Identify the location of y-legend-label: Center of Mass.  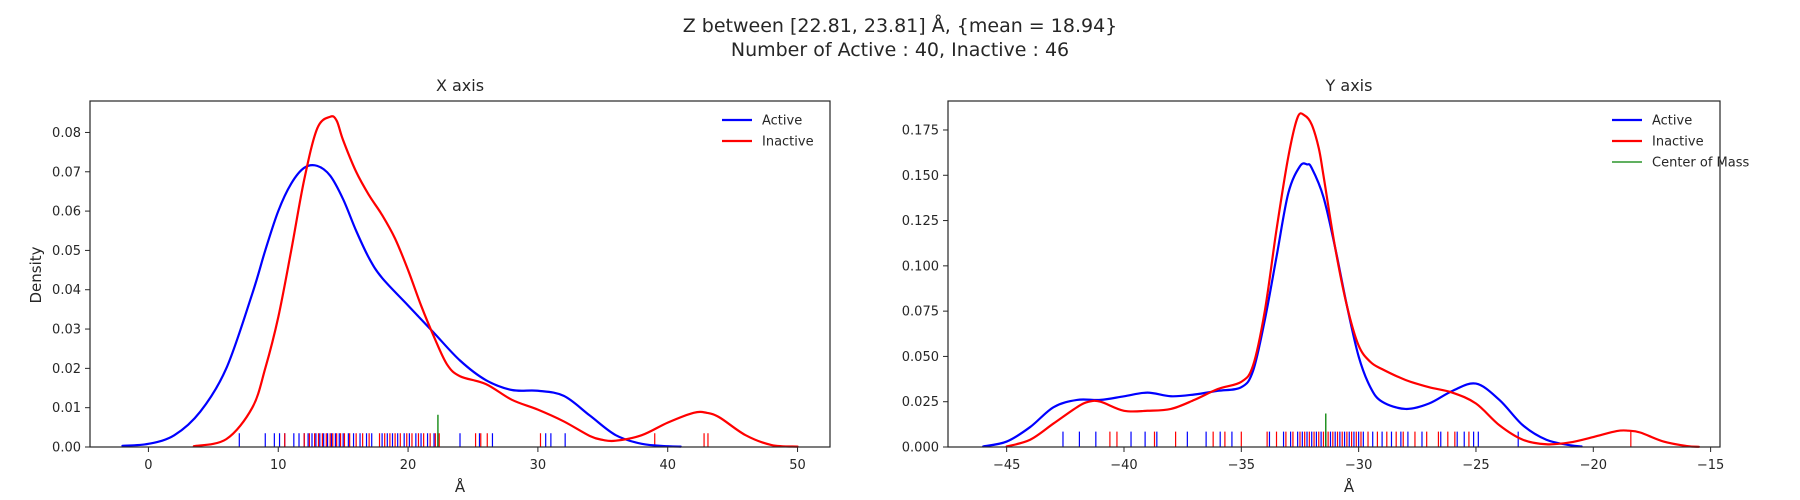
(1701, 163).